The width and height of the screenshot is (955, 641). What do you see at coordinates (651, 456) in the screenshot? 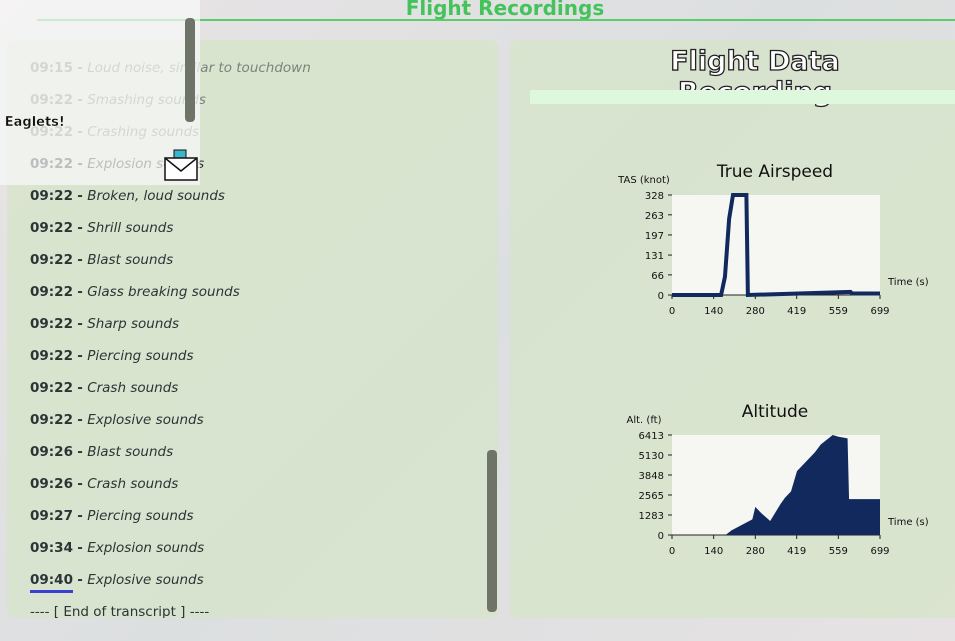
I see `y-tick-label: 5130` at bounding box center [651, 456].